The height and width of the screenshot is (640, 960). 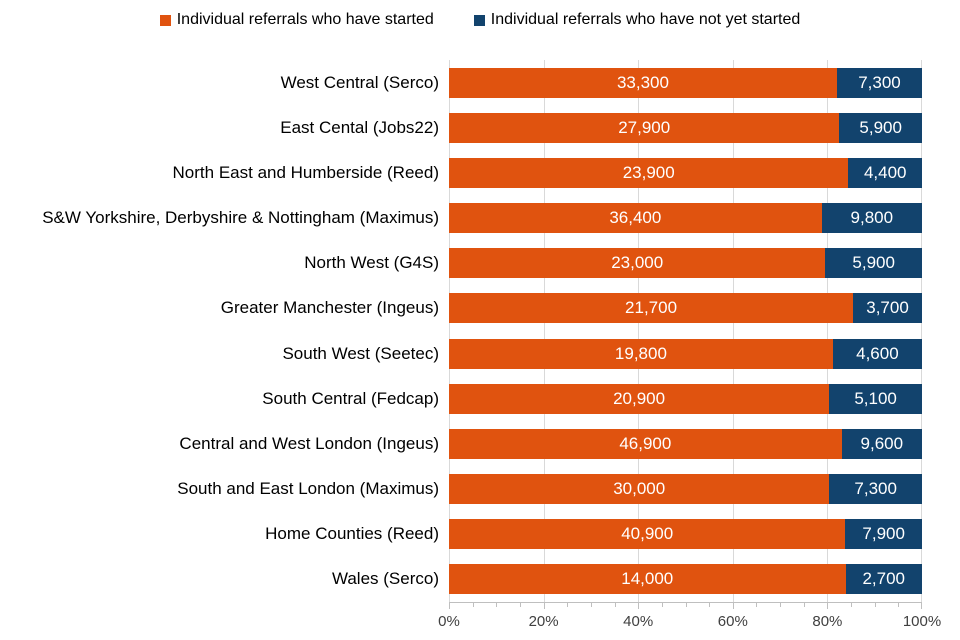 I want to click on chart-row: Home Counties (Reed) 40,900 7,900, so click(x=480, y=534).